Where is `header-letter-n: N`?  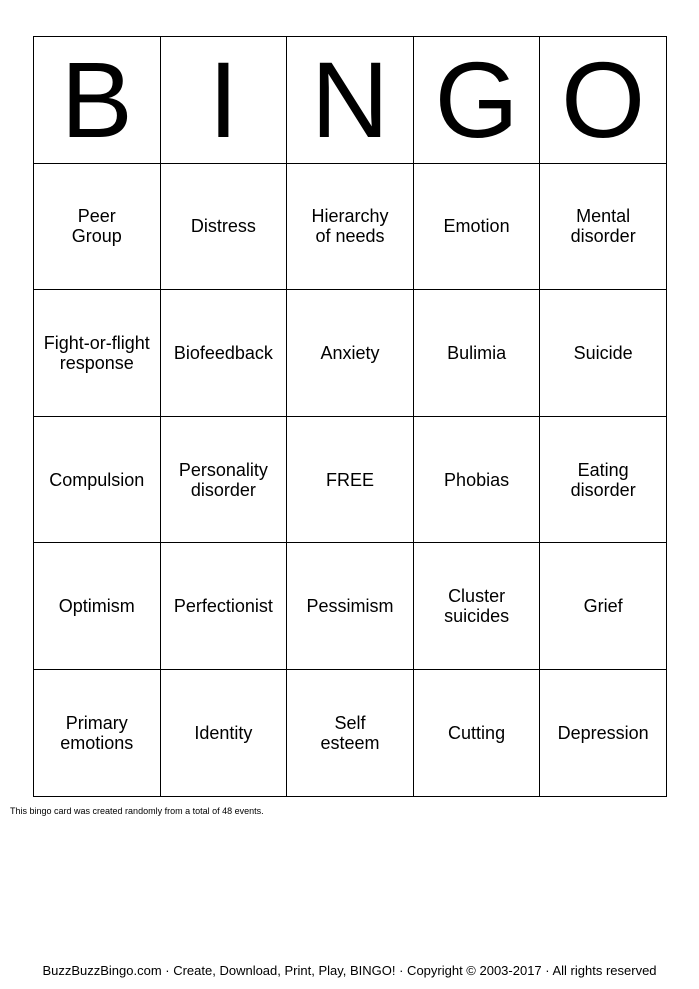
header-letter-n: N is located at coordinates (350, 100).